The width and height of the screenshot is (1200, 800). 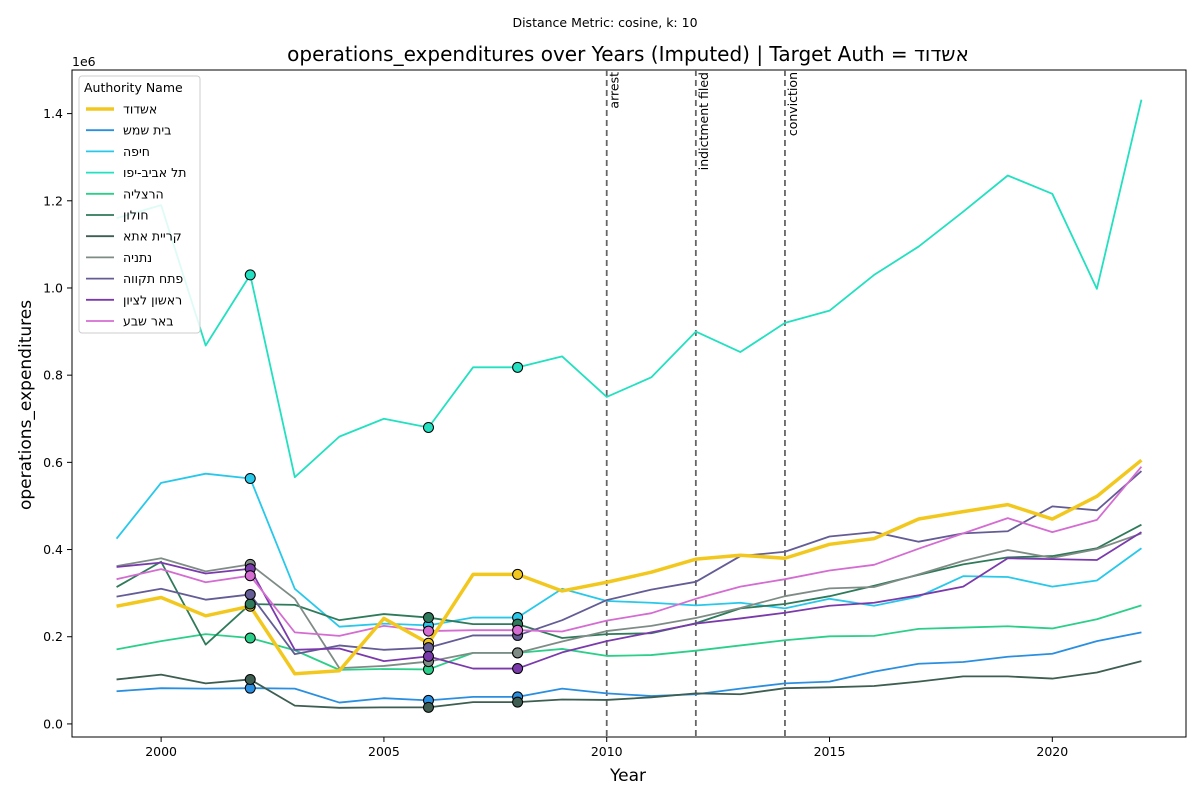 What do you see at coordinates (152, 299) in the screenshot?
I see `legend-label: ראשון לציון` at bounding box center [152, 299].